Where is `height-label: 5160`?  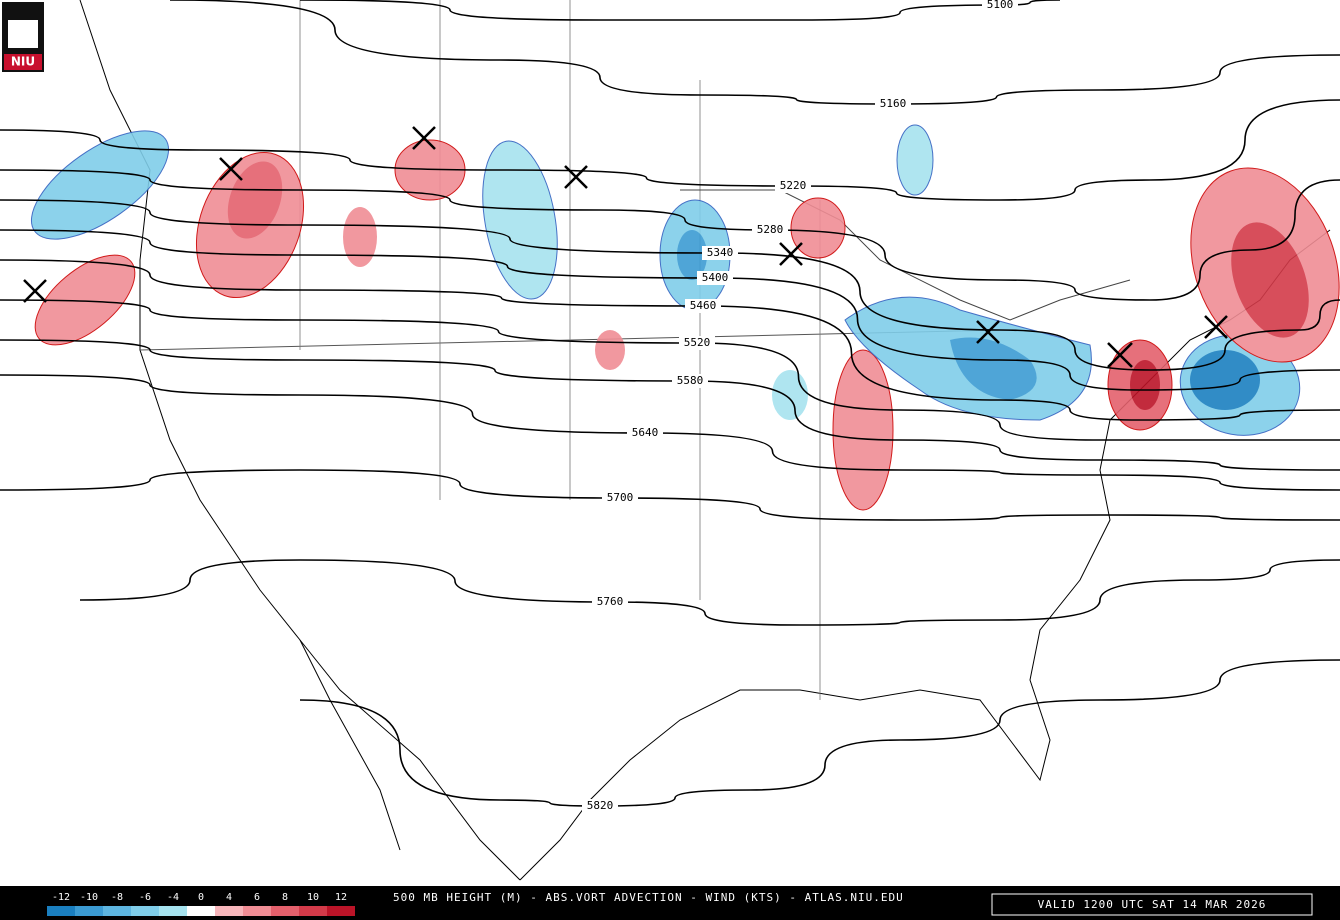 height-label: 5160 is located at coordinates (893, 103).